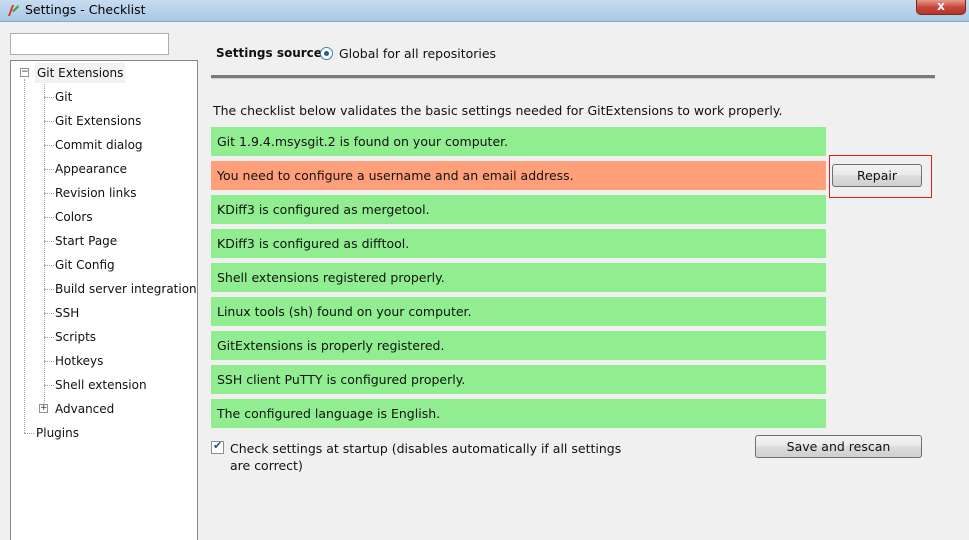  What do you see at coordinates (518, 243) in the screenshot?
I see `check-difftool: KDiff3 is configured as difftool.` at bounding box center [518, 243].